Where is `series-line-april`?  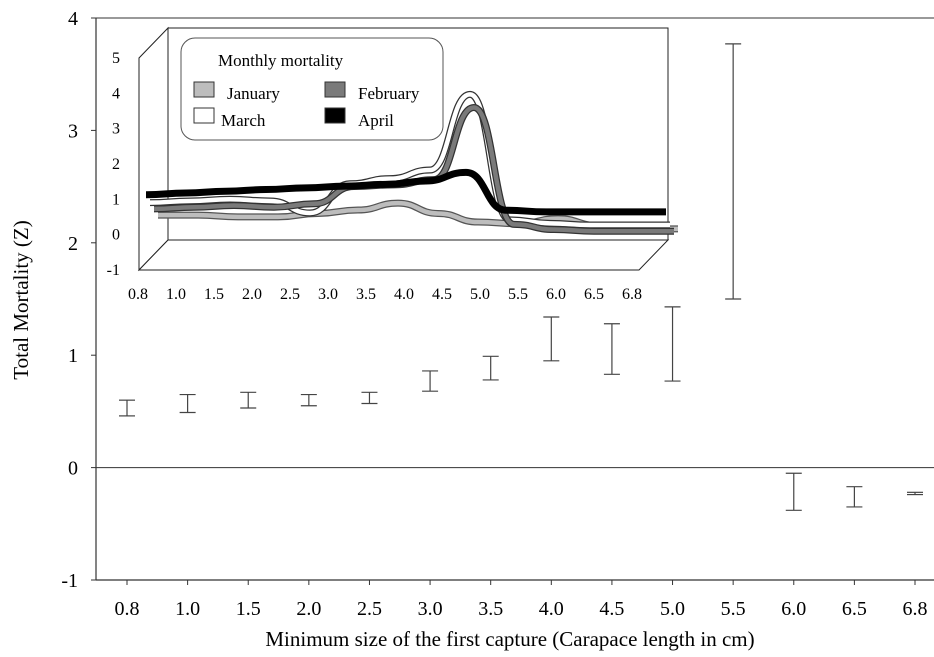 series-line-april is located at coordinates (405, 192).